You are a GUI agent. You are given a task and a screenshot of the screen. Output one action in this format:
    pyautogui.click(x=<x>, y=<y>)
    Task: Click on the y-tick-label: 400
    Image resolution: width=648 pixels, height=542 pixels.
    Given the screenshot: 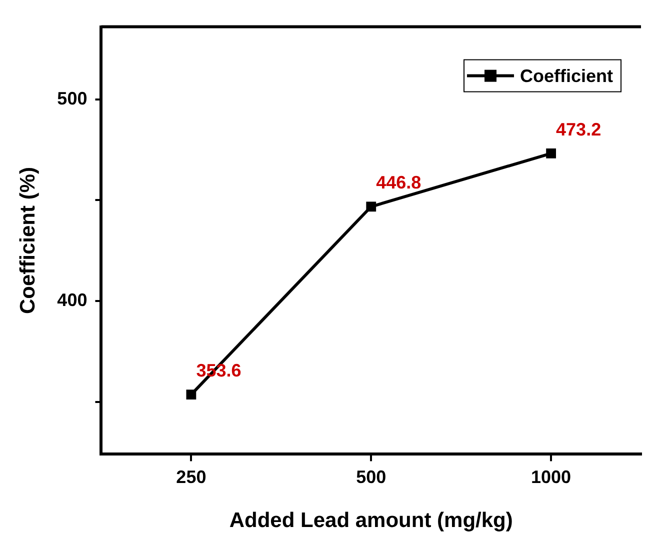 What is the action you would take?
    pyautogui.click(x=72, y=300)
    